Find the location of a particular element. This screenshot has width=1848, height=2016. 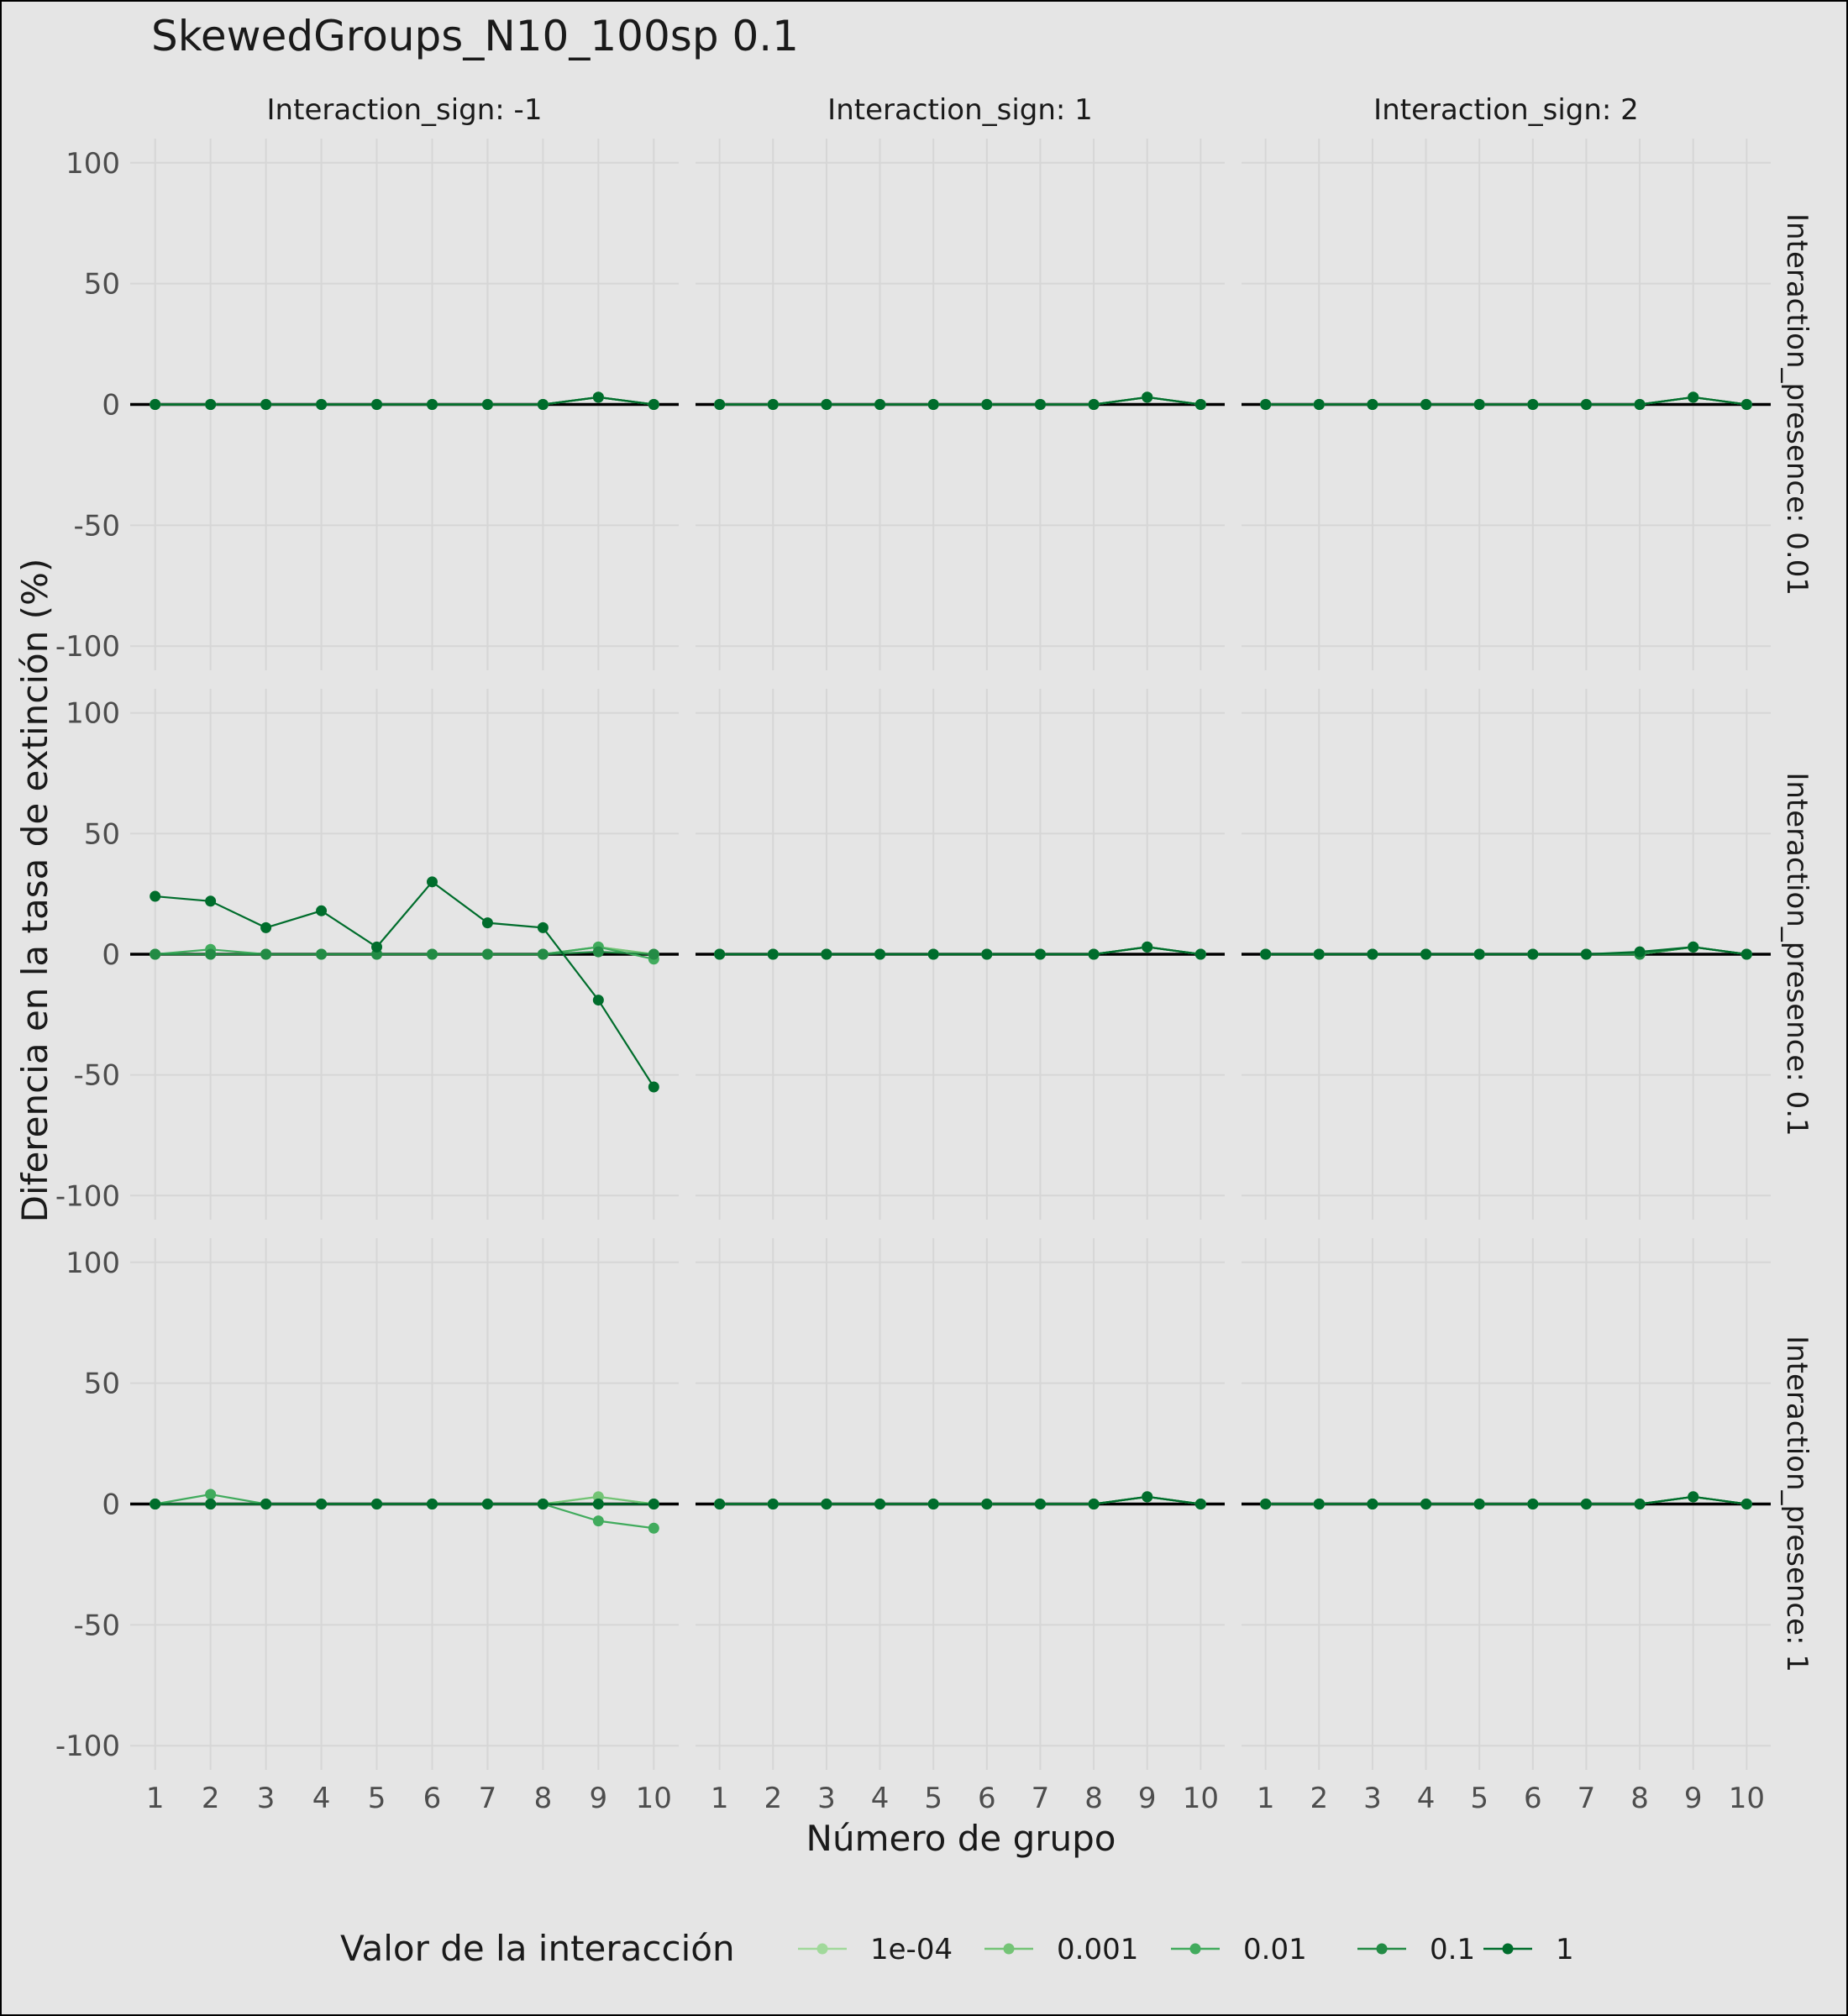

y-tick-label: -50 is located at coordinates (96, 1625).